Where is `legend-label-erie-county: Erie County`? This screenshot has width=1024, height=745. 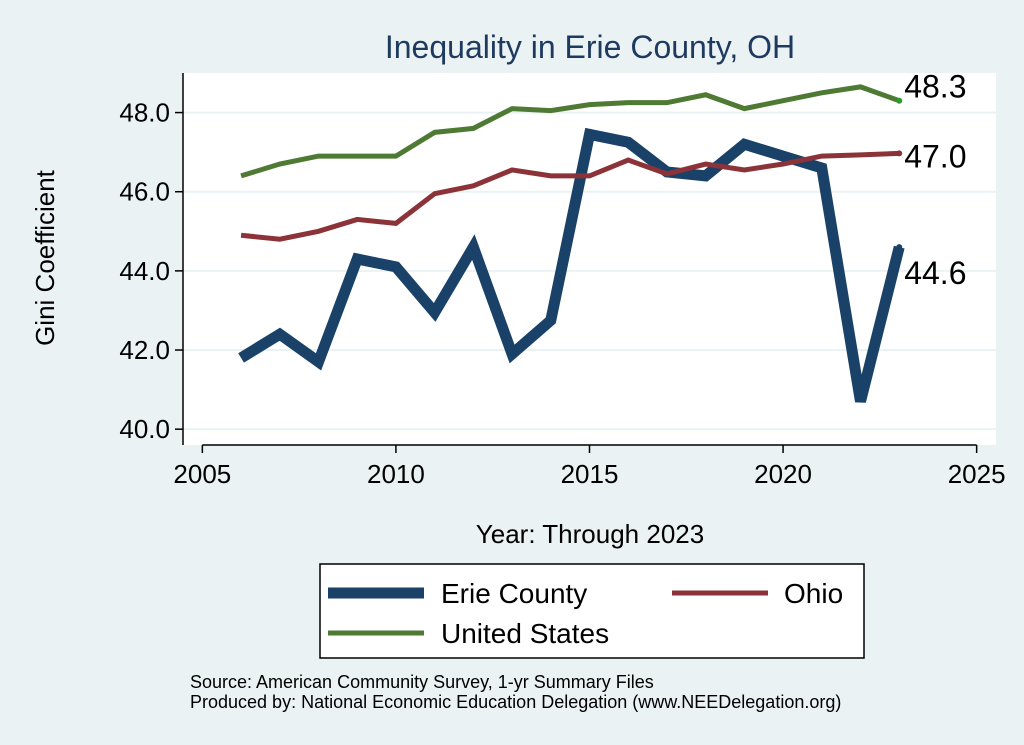 legend-label-erie-county: Erie County is located at coordinates (514, 593).